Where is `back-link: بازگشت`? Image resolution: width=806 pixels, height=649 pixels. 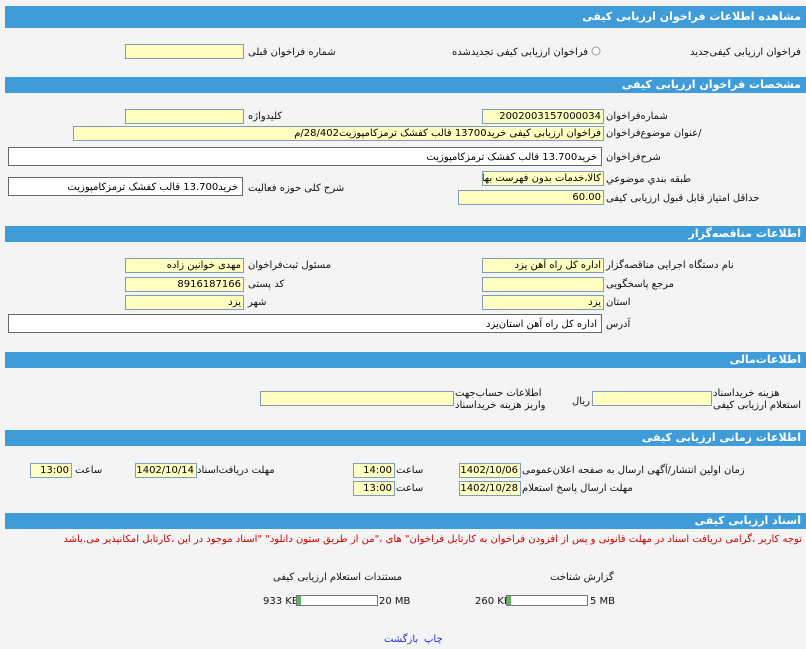
back-link: بازگشت is located at coordinates (401, 639).